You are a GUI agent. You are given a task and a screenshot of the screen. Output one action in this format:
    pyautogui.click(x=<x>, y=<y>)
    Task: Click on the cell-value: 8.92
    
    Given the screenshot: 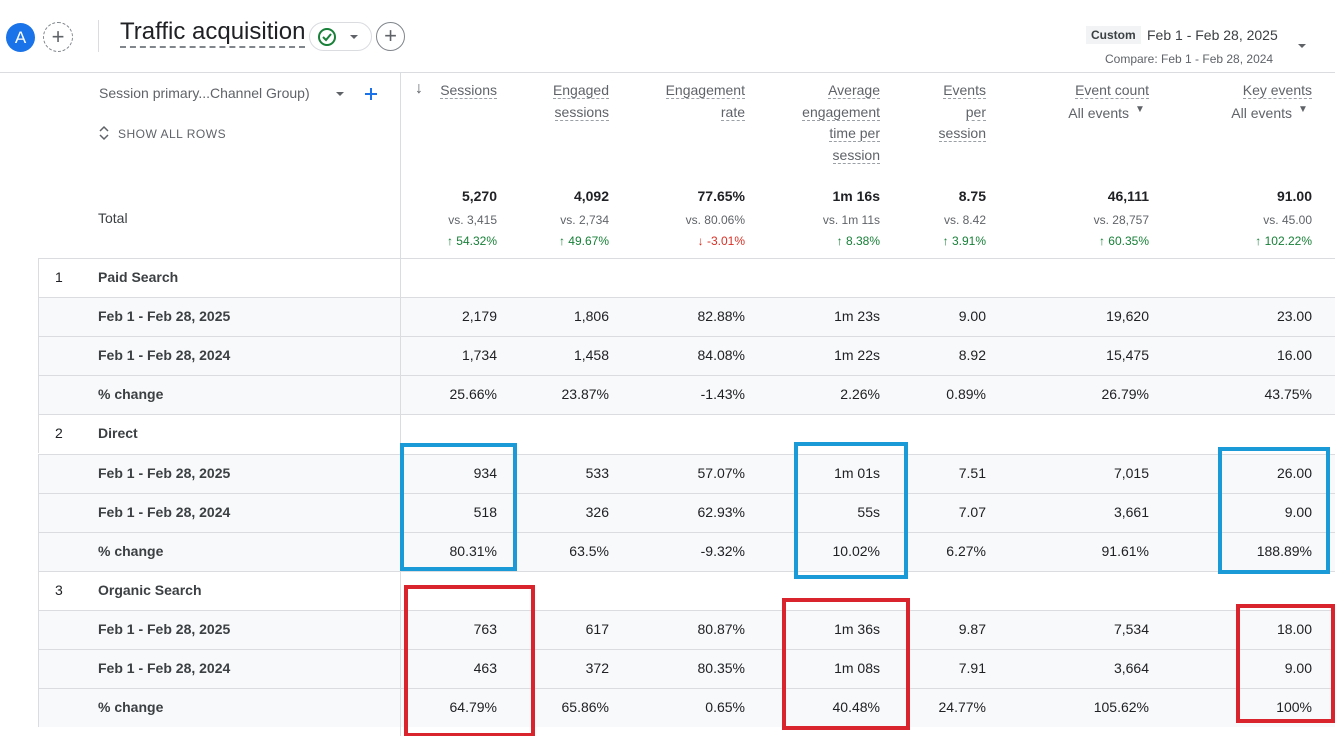 What is the action you would take?
    pyautogui.click(x=972, y=355)
    